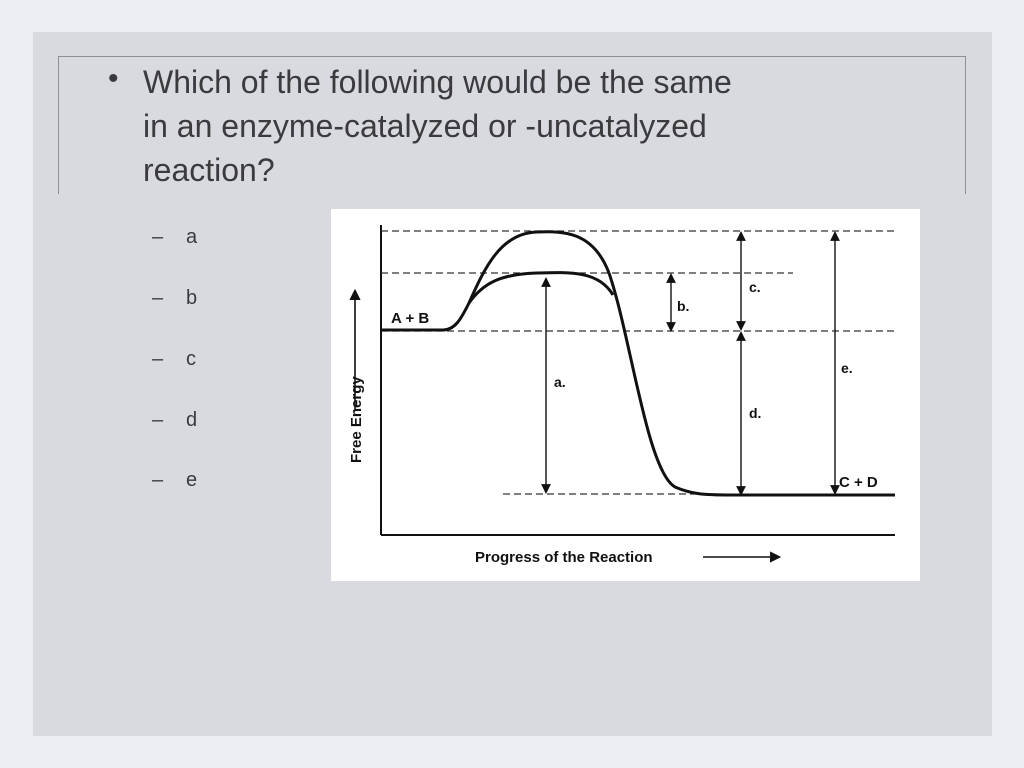  What do you see at coordinates (356, 419) in the screenshot?
I see `y-axis-label: Free Energy` at bounding box center [356, 419].